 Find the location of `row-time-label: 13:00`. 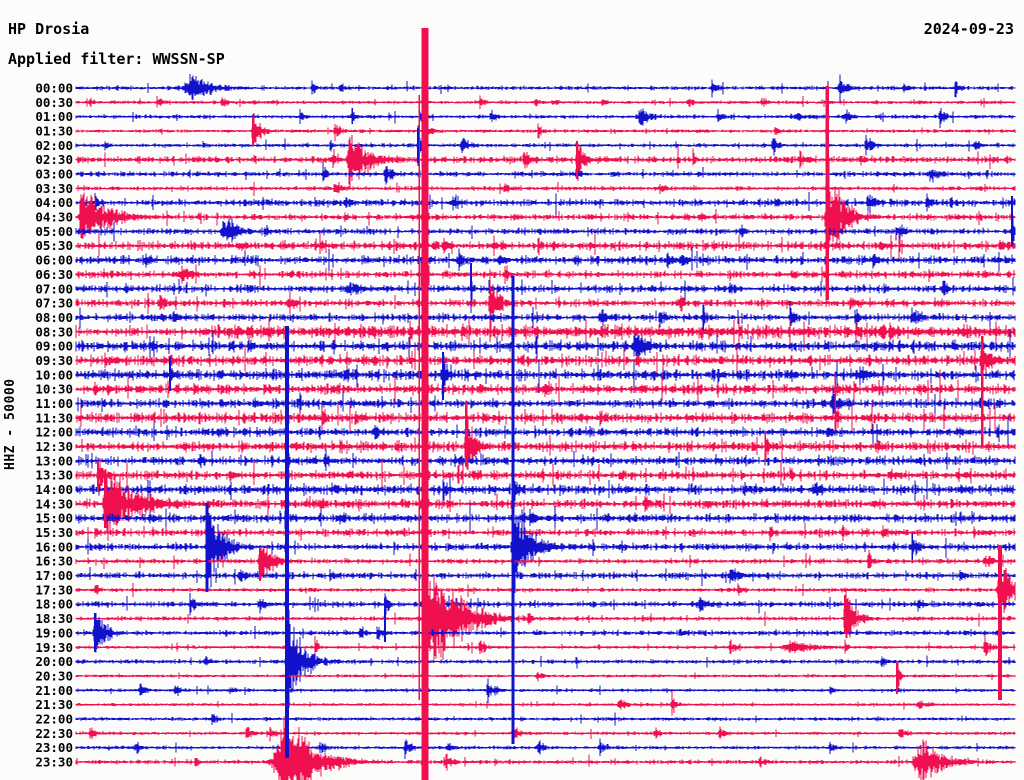

row-time-label: 13:00 is located at coordinates (54, 460).